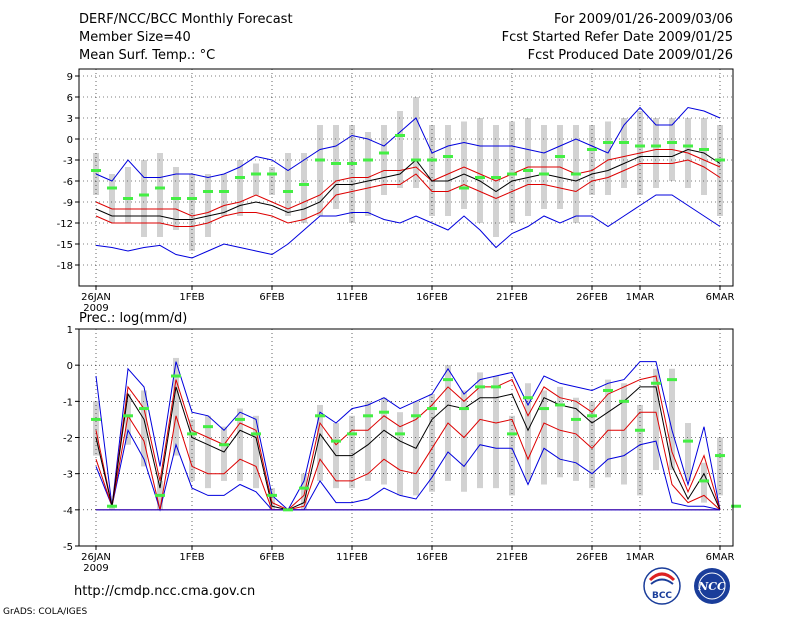 The width and height of the screenshot is (800, 618). What do you see at coordinates (70, 119) in the screenshot?
I see `y-tick-label: 3` at bounding box center [70, 119].